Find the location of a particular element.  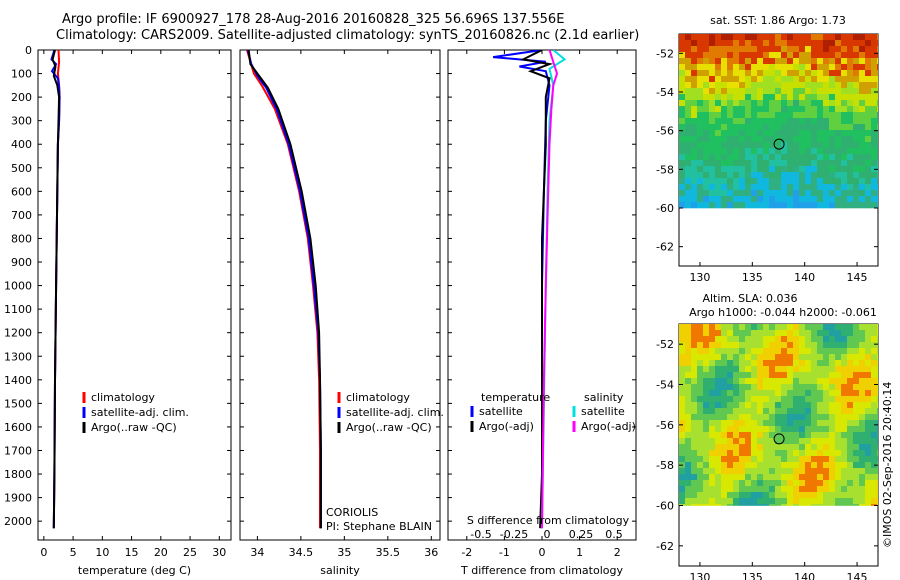

x-tick-label: 30 is located at coordinates (219, 552).